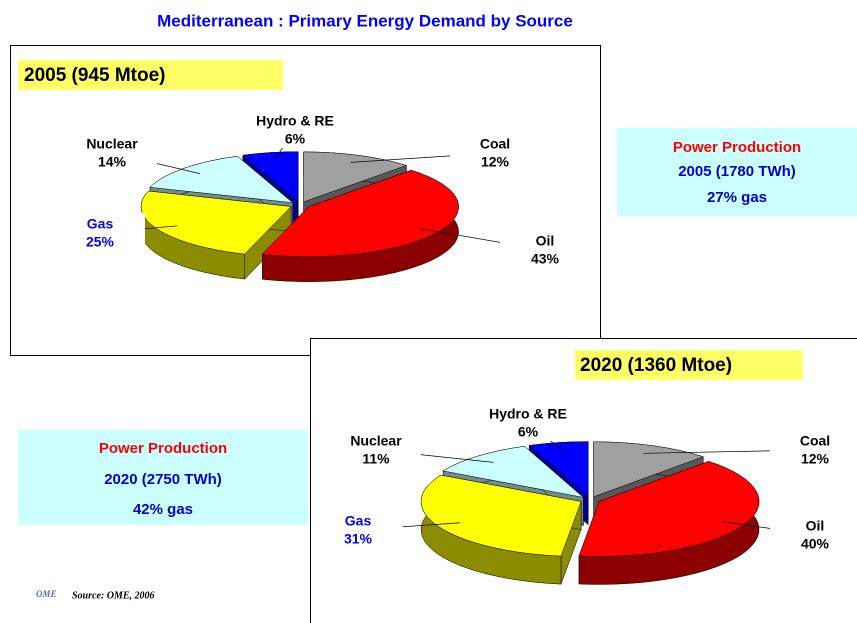  I want to click on slice-value-label: 11%, so click(376, 459).